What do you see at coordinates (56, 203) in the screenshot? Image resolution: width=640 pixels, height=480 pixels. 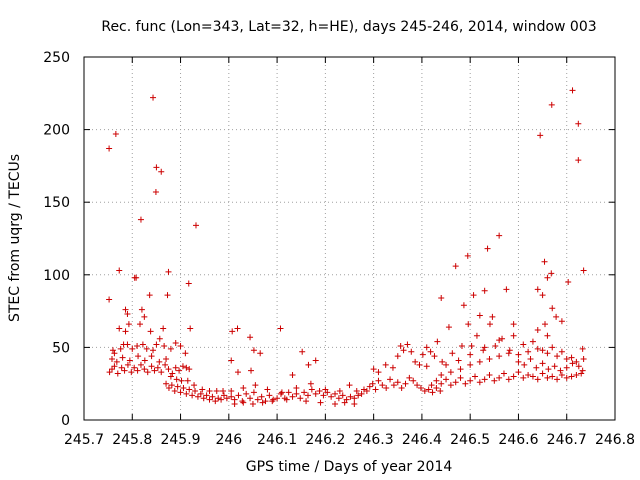 I see `y-tick-label: 150` at bounding box center [56, 203].